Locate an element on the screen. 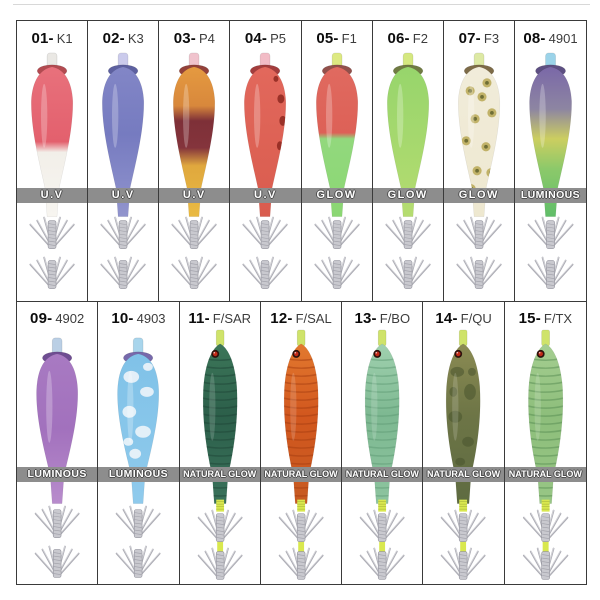 This screenshot has height=600, width=600. lure-code: F/SAL is located at coordinates (313, 318).